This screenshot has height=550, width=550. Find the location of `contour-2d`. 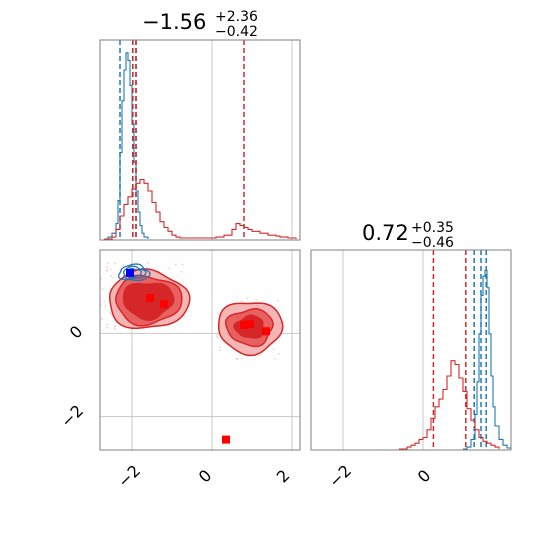

contour-2d is located at coordinates (200, 350).